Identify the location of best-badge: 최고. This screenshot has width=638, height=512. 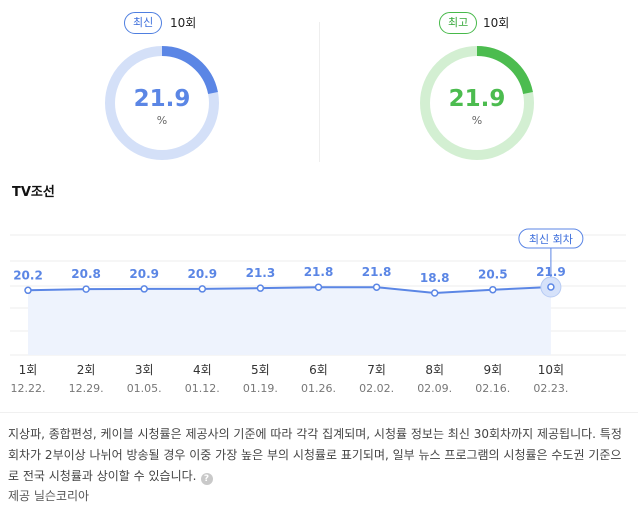
(458, 23).